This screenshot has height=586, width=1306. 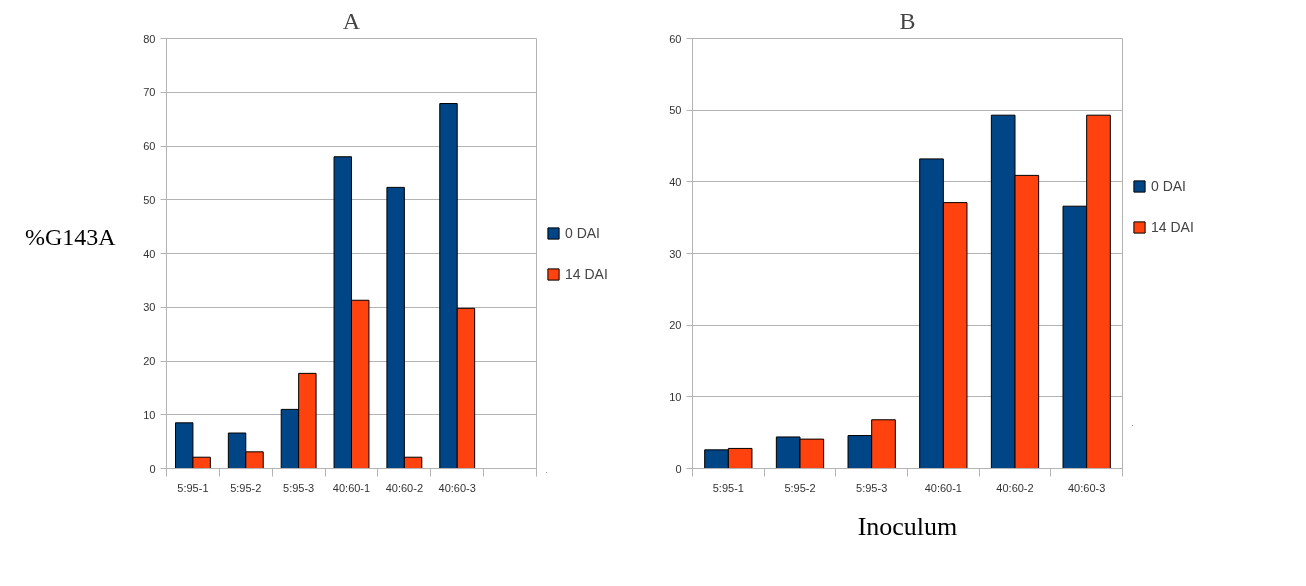 What do you see at coordinates (907, 526) in the screenshot?
I see `x-axis-title: Inoculum` at bounding box center [907, 526].